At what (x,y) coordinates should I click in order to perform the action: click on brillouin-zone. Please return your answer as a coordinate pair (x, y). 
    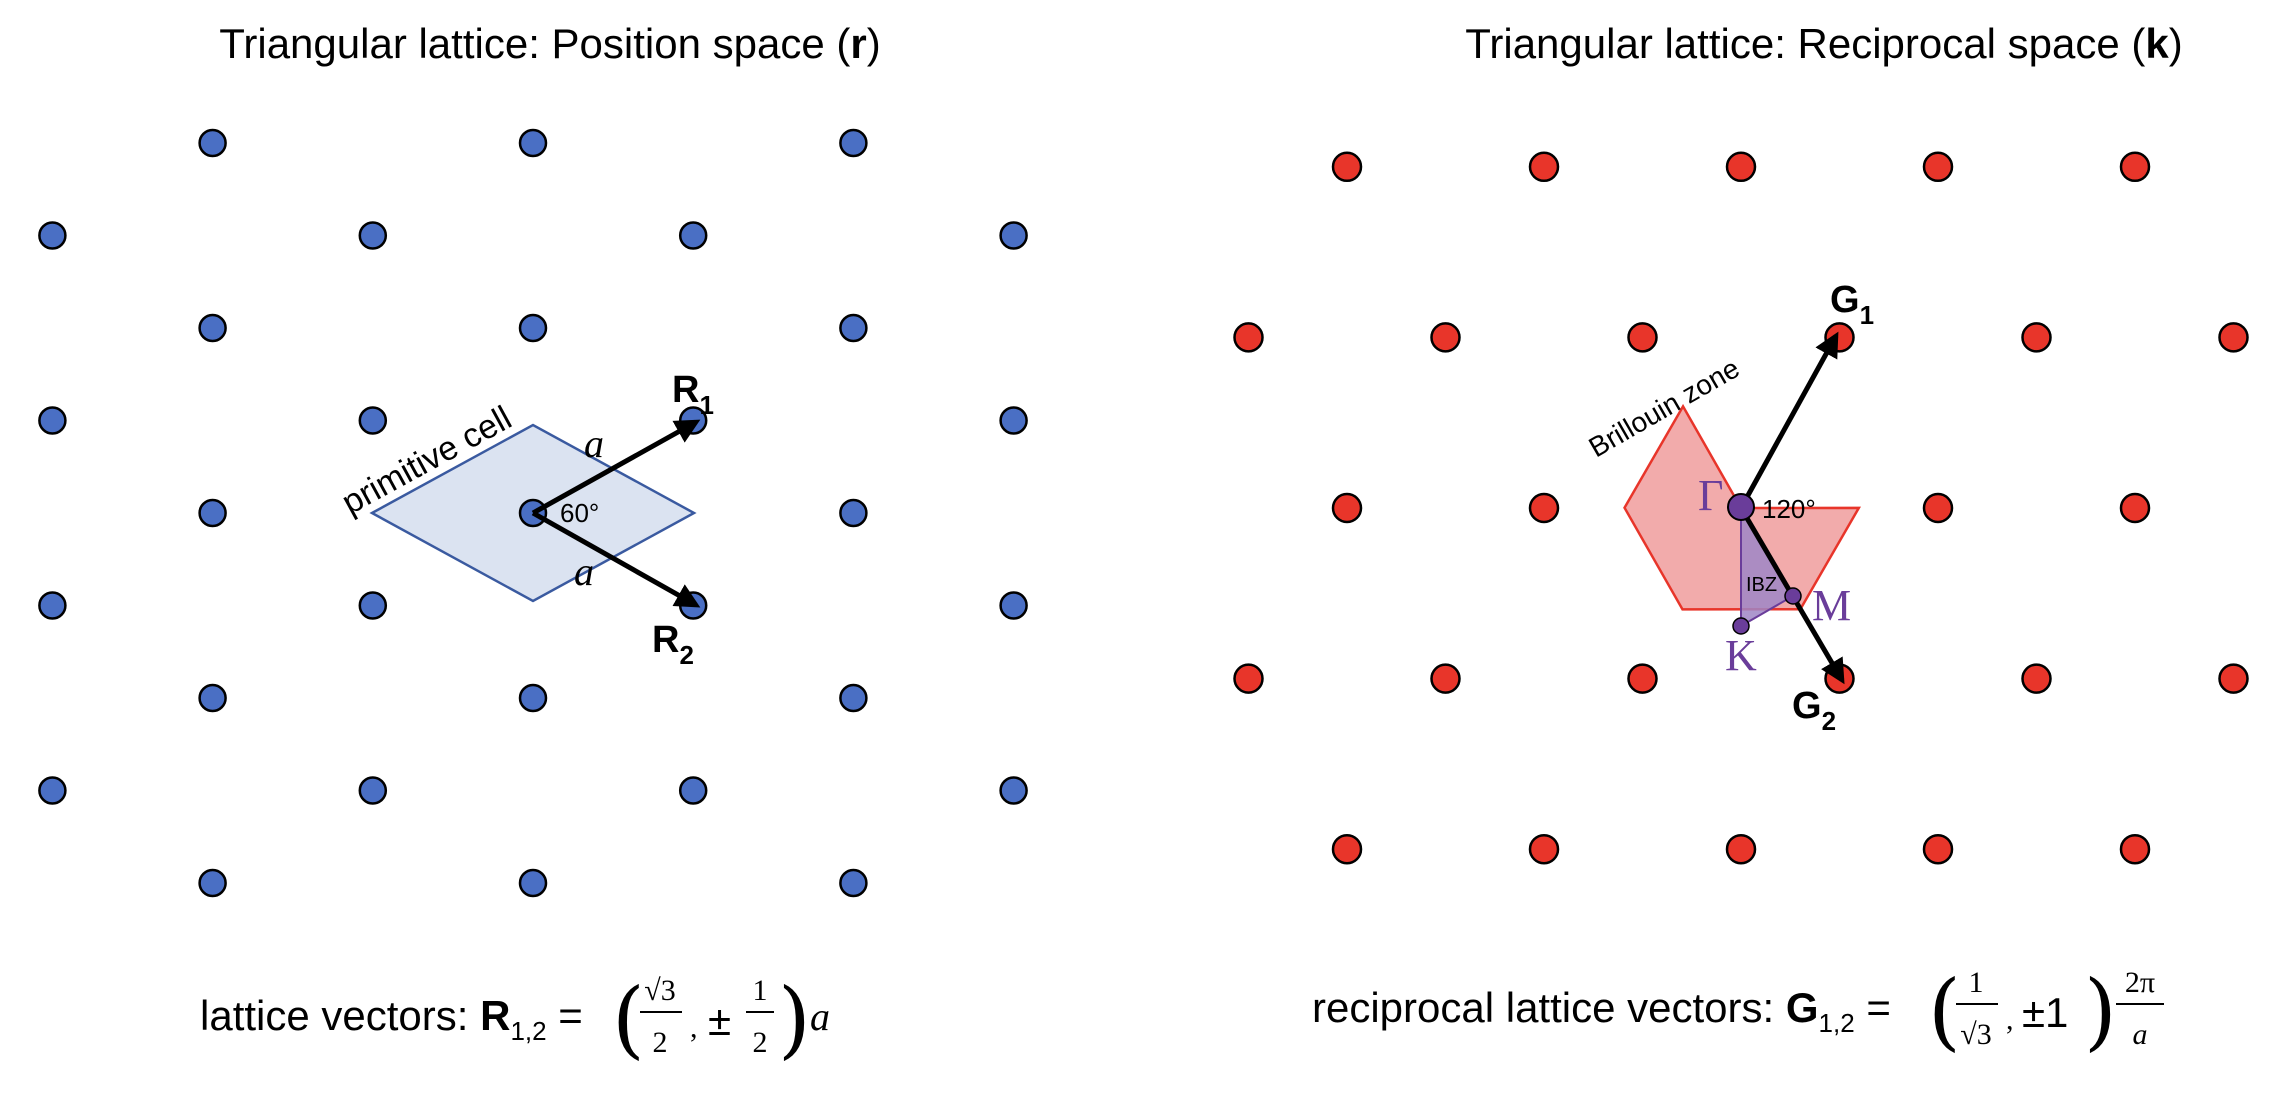
    Looking at the image, I should click on (1742, 507).